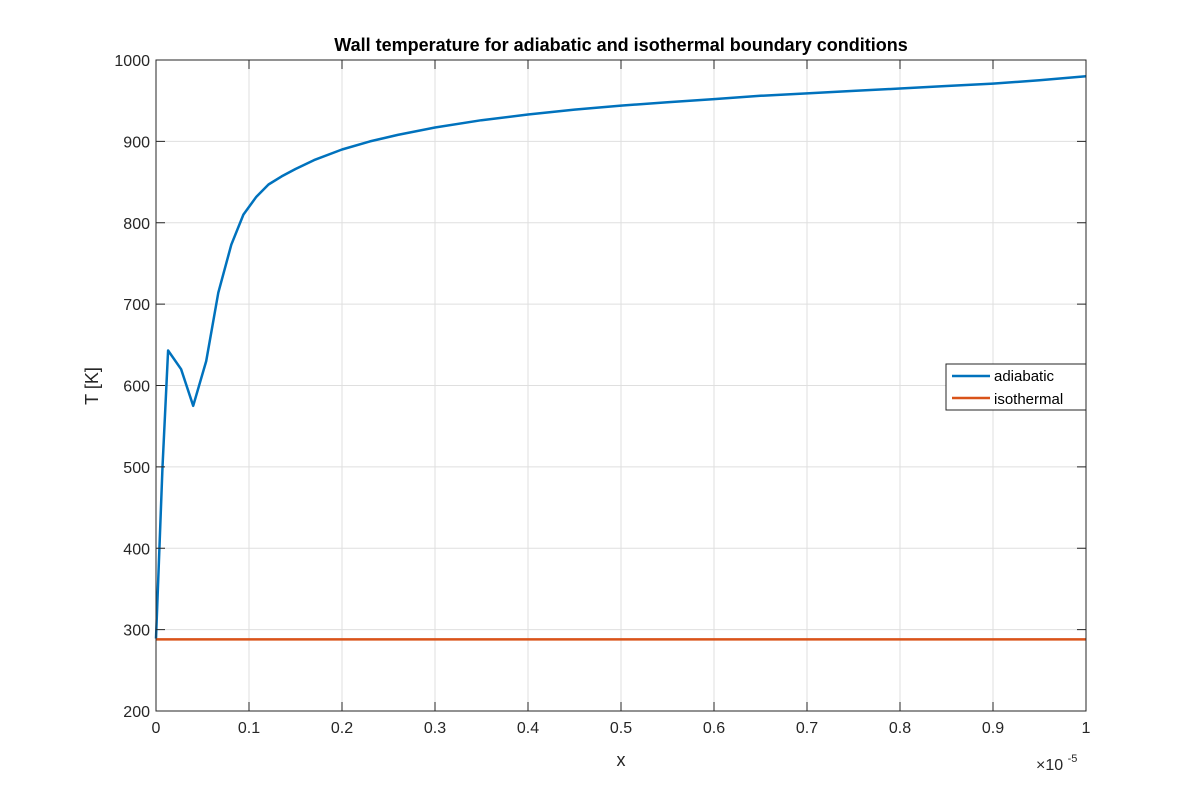  Describe the element at coordinates (136, 549) in the screenshot. I see `y-tick-label: 400` at that location.